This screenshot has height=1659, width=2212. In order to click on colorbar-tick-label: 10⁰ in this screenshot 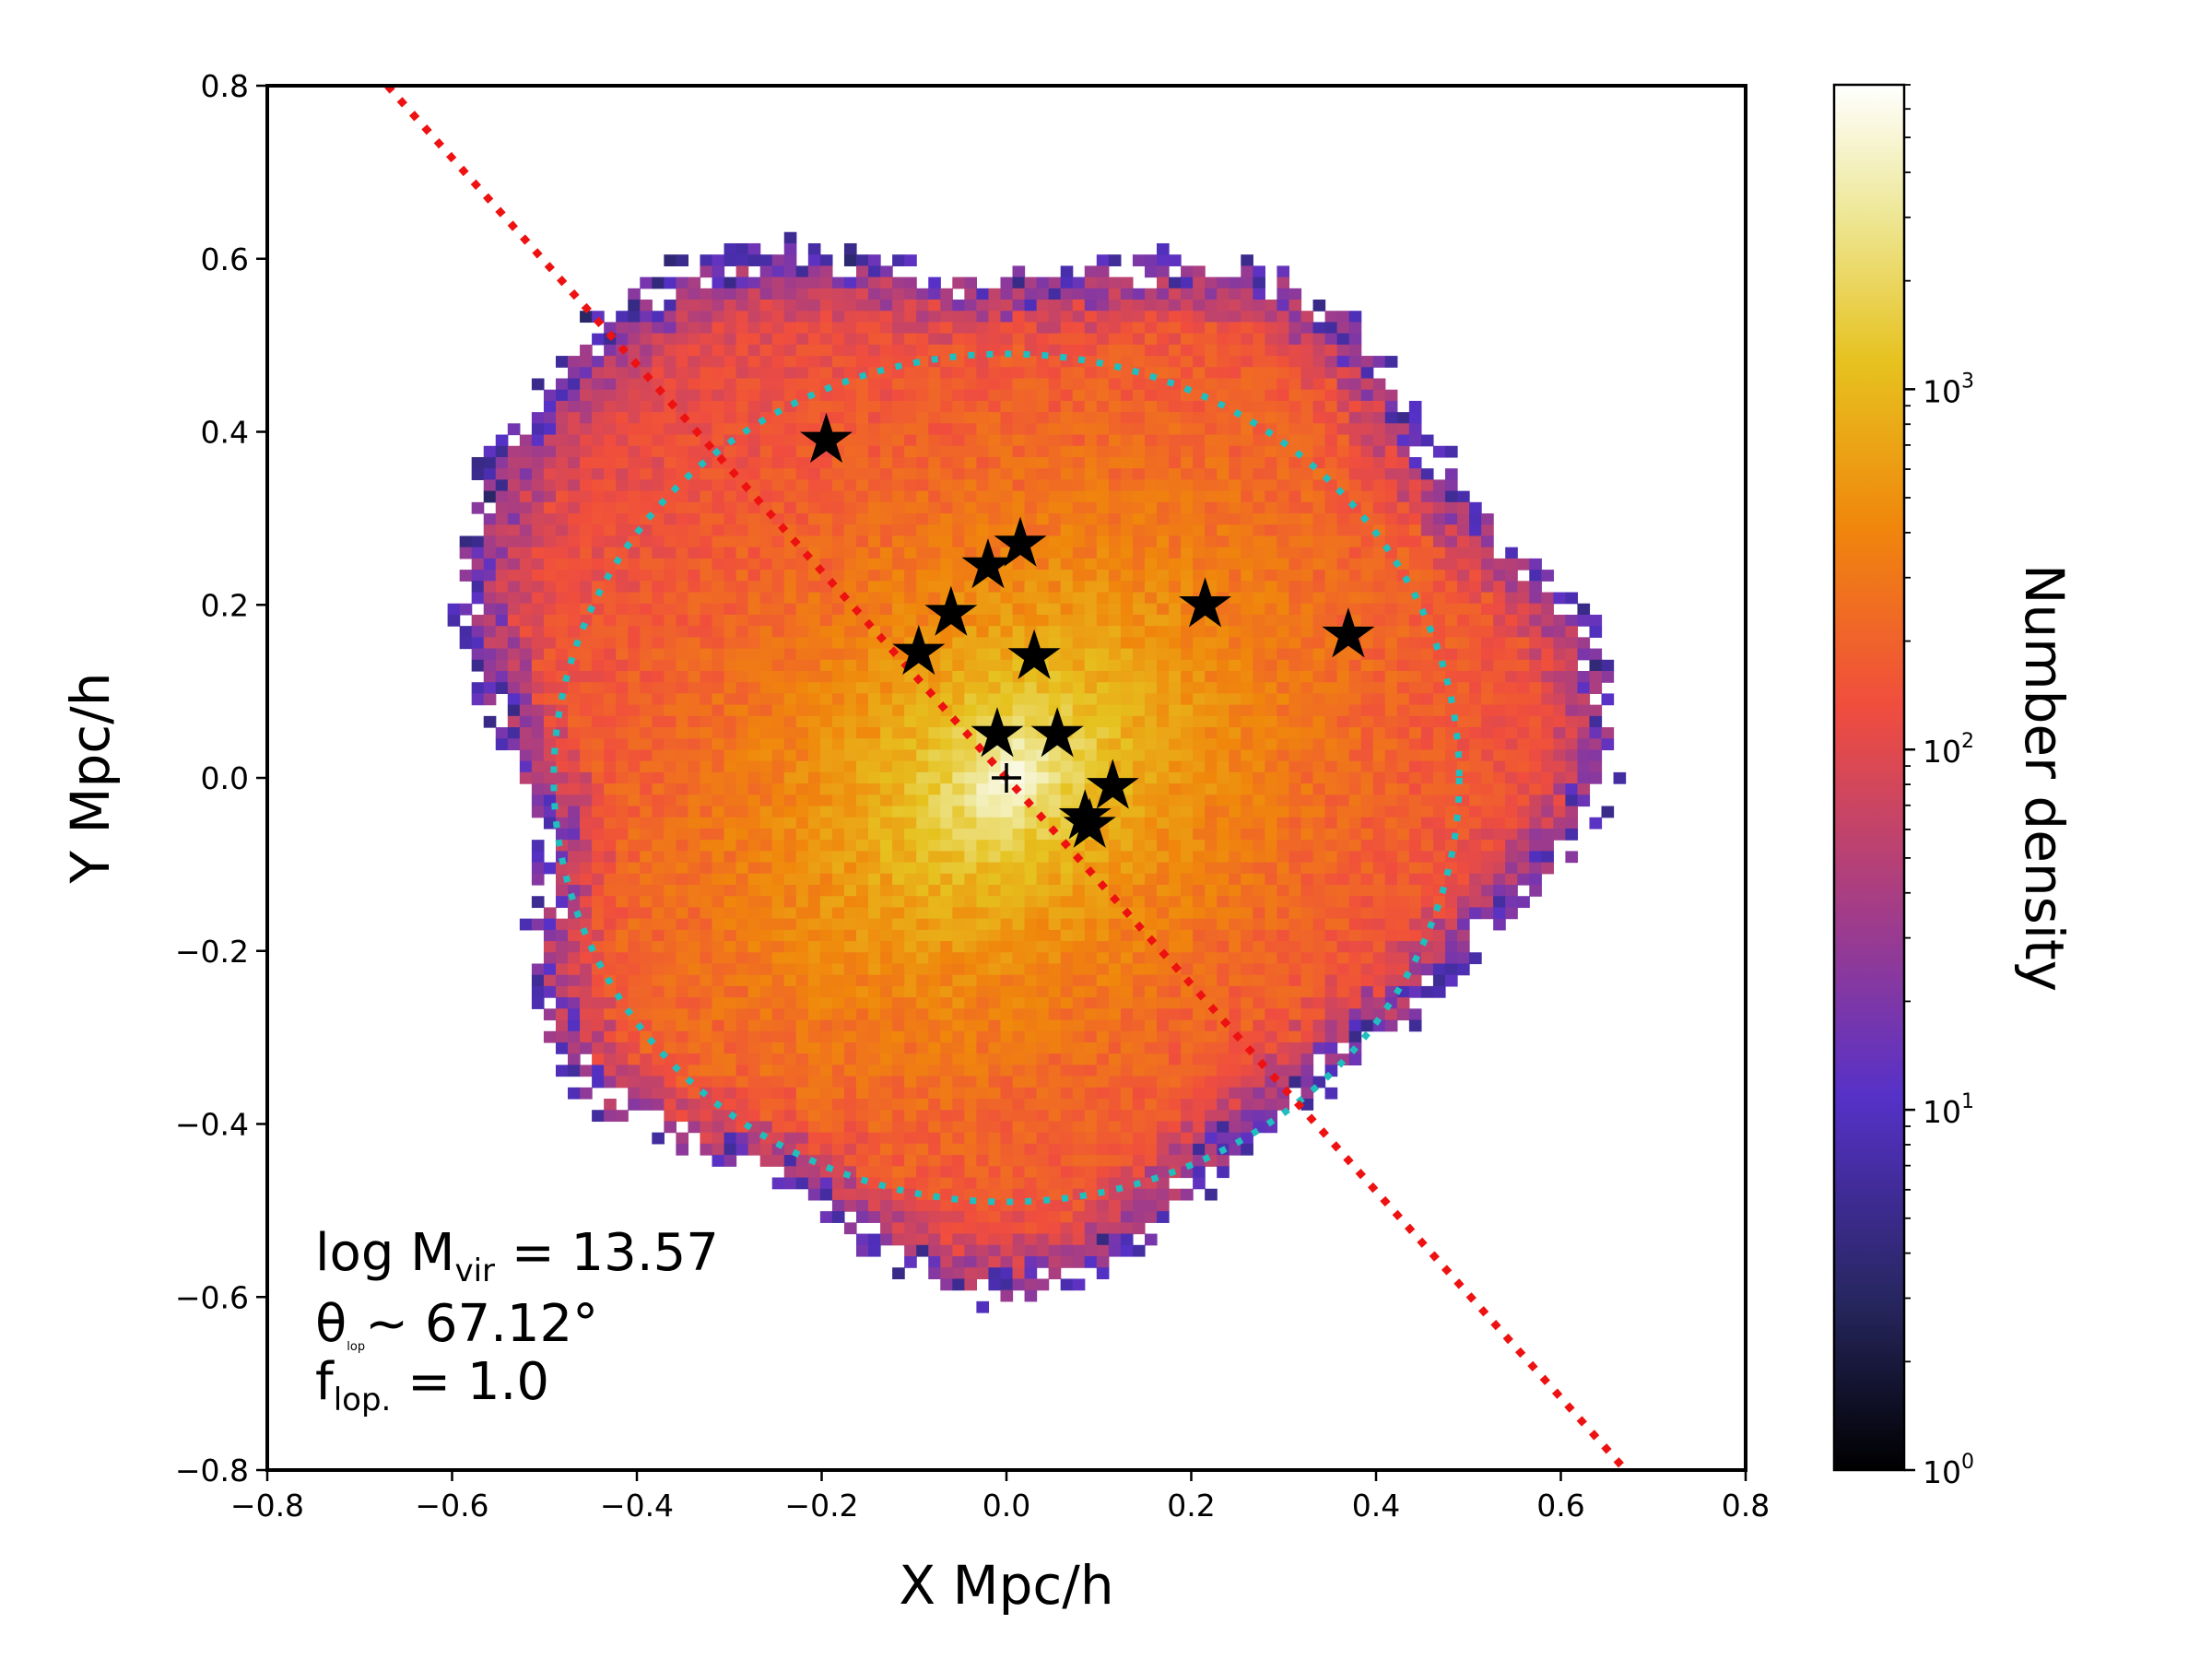, I will do `click(1948, 1470)`.